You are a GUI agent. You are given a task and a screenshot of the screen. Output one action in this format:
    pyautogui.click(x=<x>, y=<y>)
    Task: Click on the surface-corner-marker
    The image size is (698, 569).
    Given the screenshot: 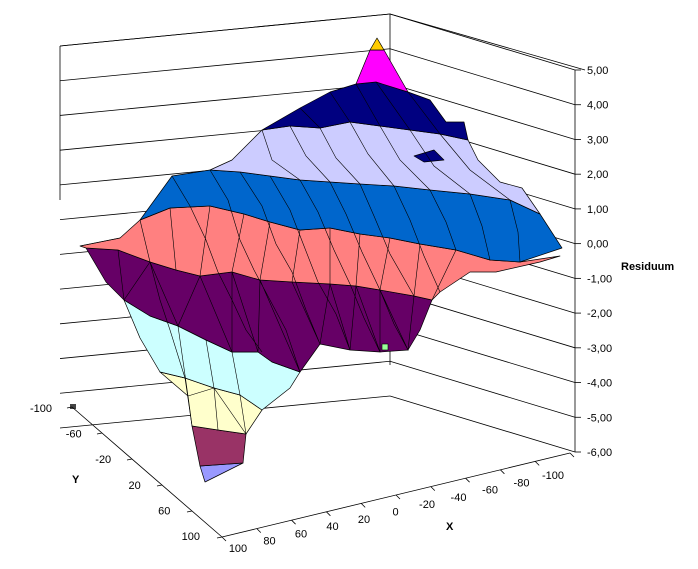 What is the action you would take?
    pyautogui.click(x=73, y=406)
    